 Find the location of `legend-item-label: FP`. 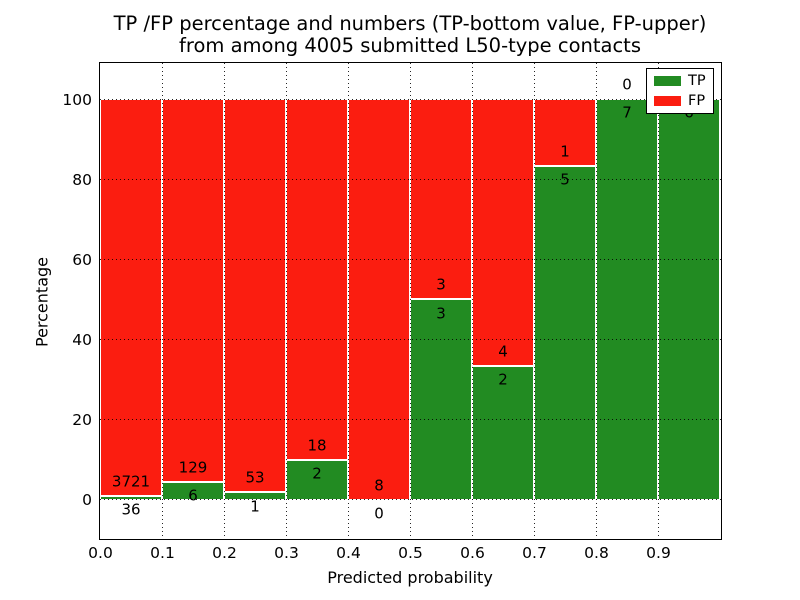

legend-item-label: FP is located at coordinates (697, 100).